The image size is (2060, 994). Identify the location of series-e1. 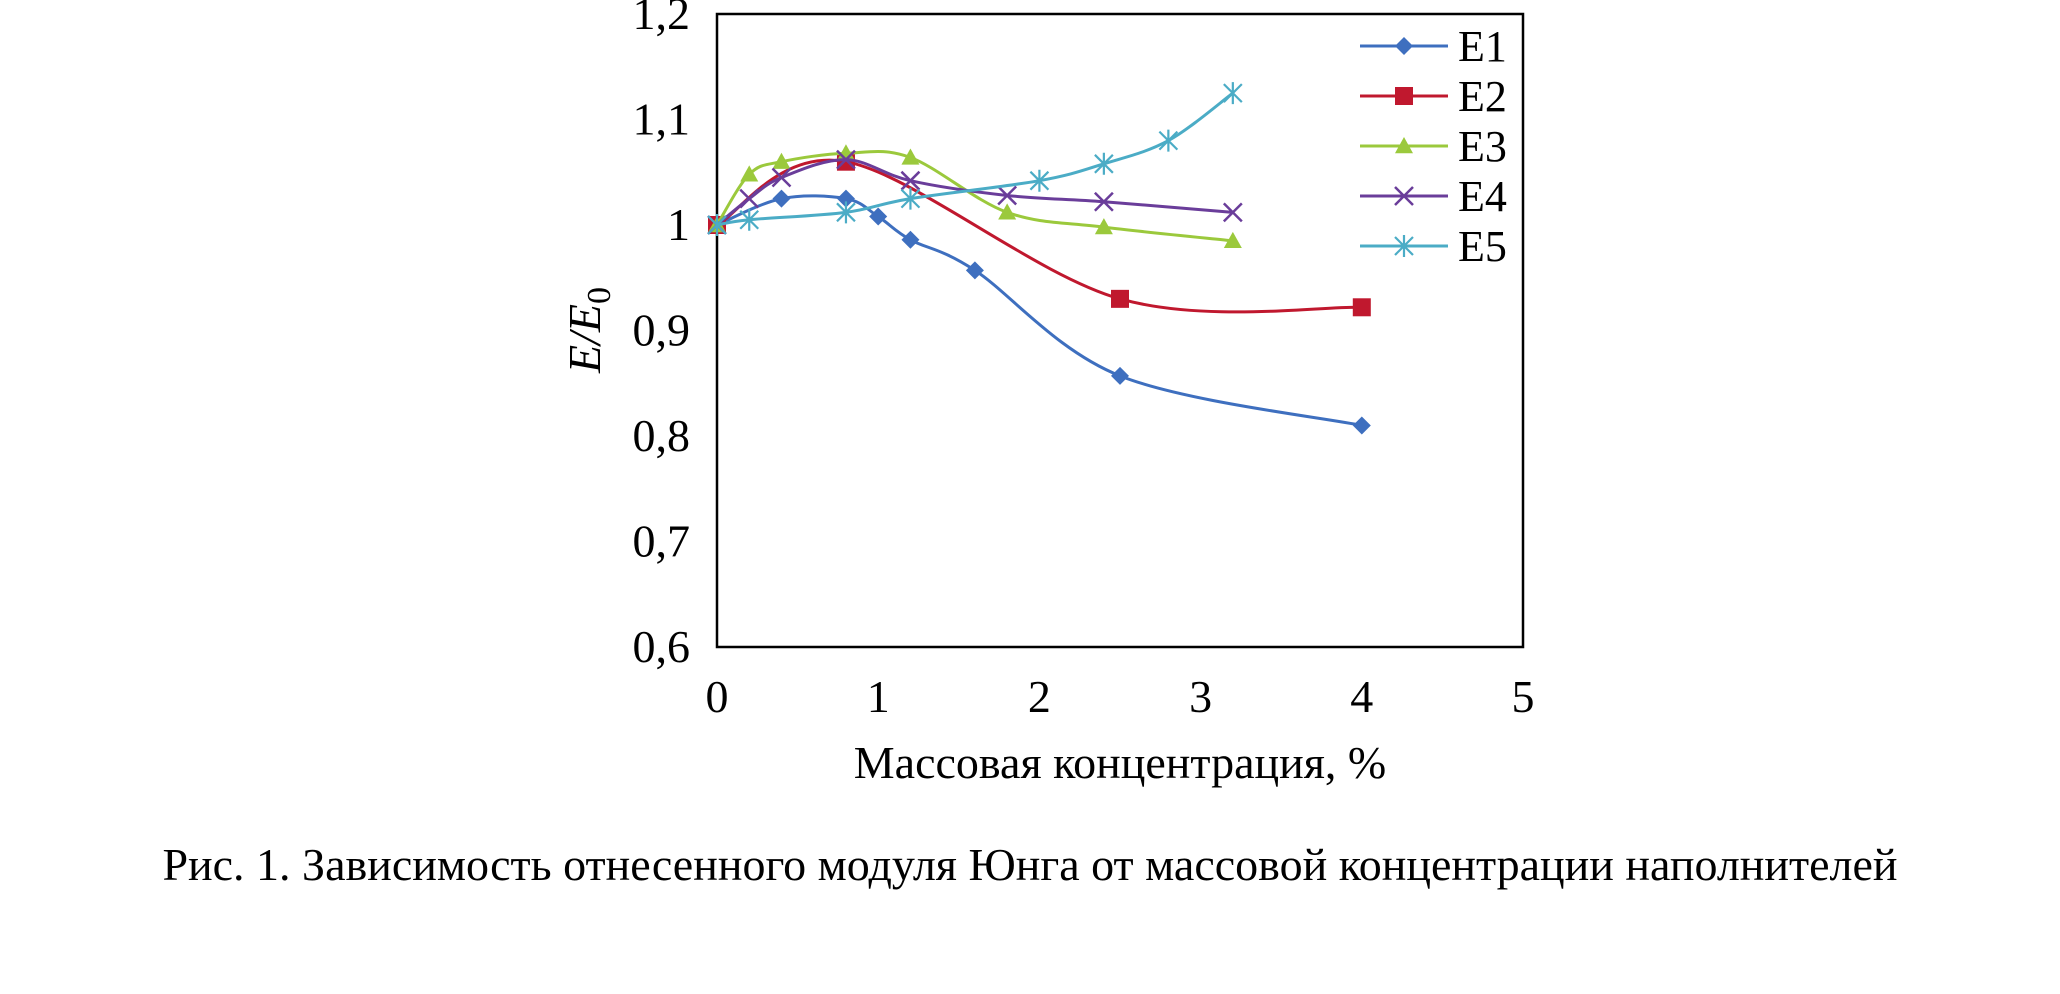
(1039, 312).